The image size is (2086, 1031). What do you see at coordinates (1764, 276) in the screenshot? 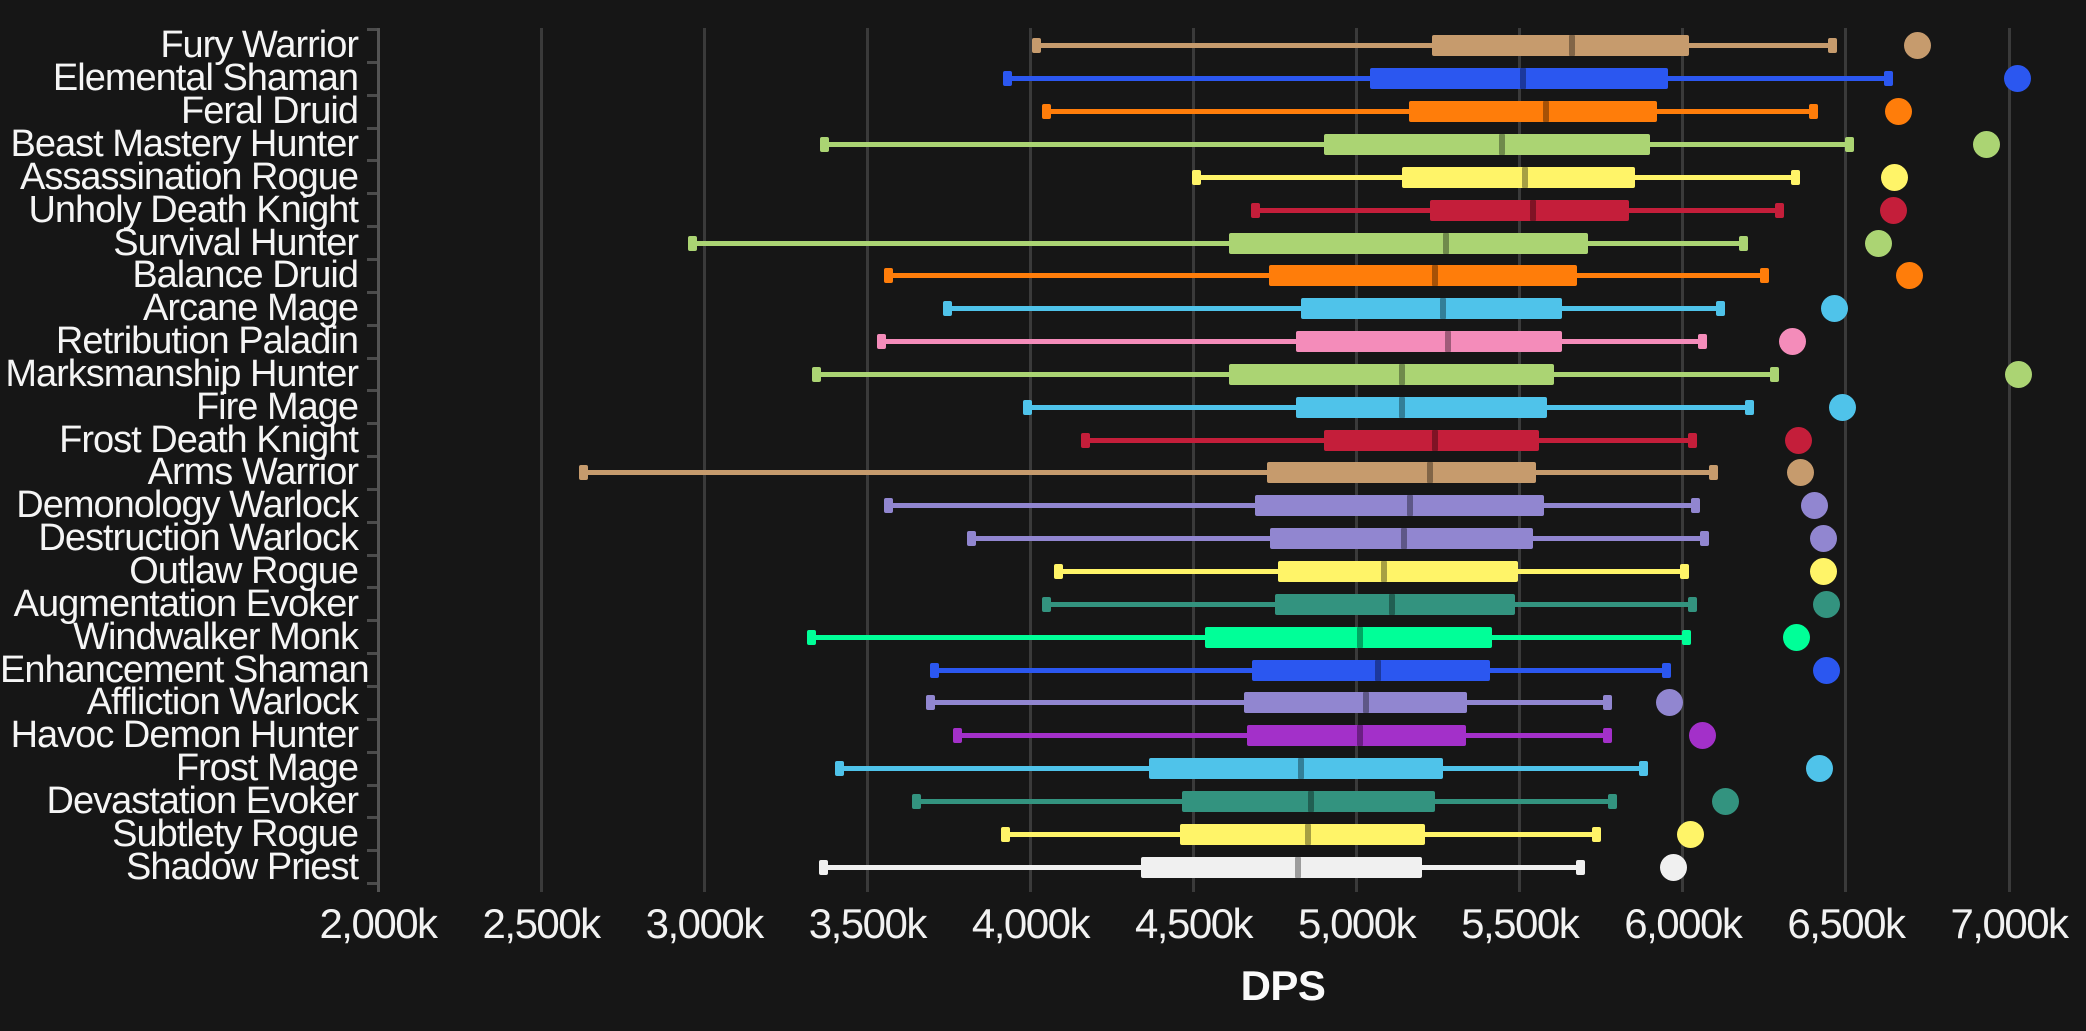
I see `whisker-cap-max-balance-druid` at bounding box center [1764, 276].